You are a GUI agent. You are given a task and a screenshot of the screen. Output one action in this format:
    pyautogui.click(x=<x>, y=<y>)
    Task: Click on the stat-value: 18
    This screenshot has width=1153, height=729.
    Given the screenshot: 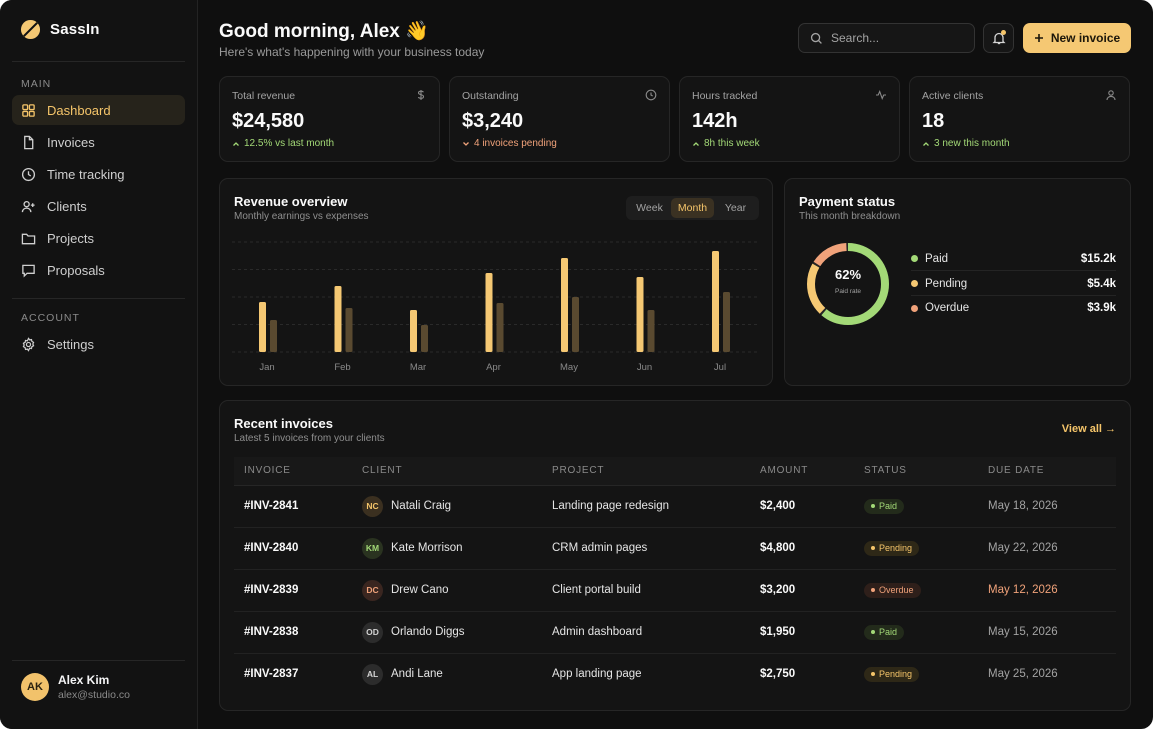 What is the action you would take?
    pyautogui.click(x=933, y=121)
    